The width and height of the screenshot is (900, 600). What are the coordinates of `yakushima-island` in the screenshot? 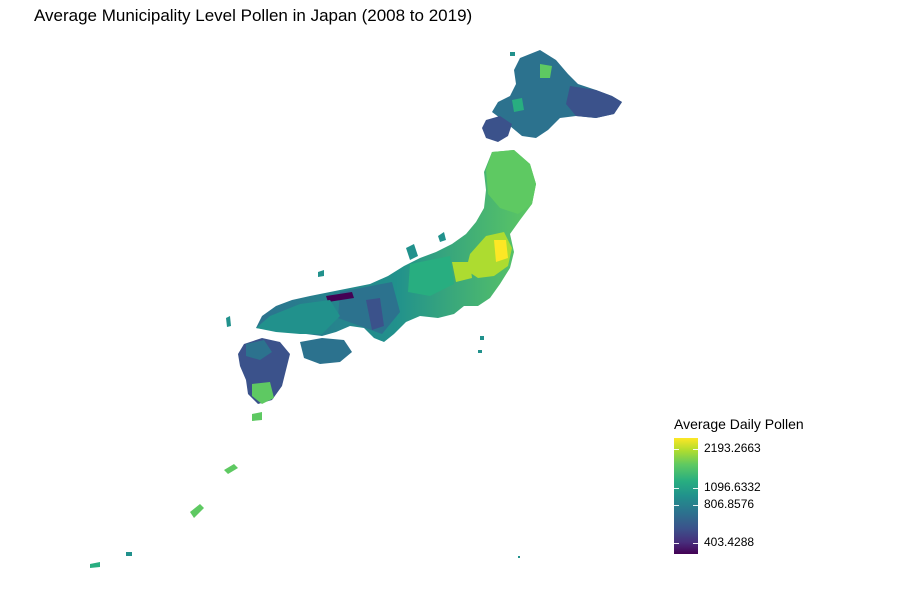 It's located at (257, 416).